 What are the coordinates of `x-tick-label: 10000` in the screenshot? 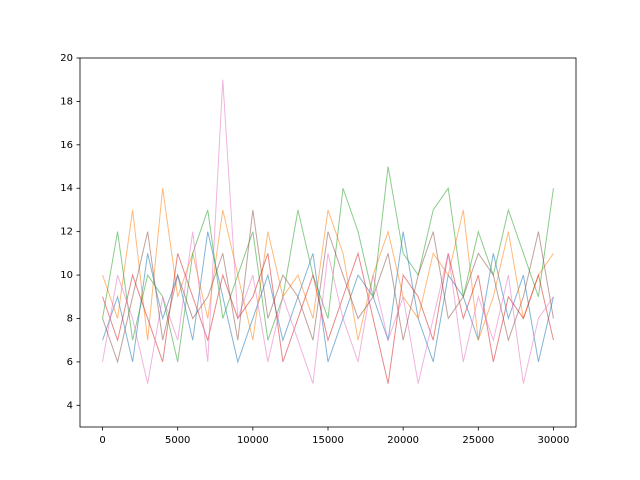 It's located at (253, 440).